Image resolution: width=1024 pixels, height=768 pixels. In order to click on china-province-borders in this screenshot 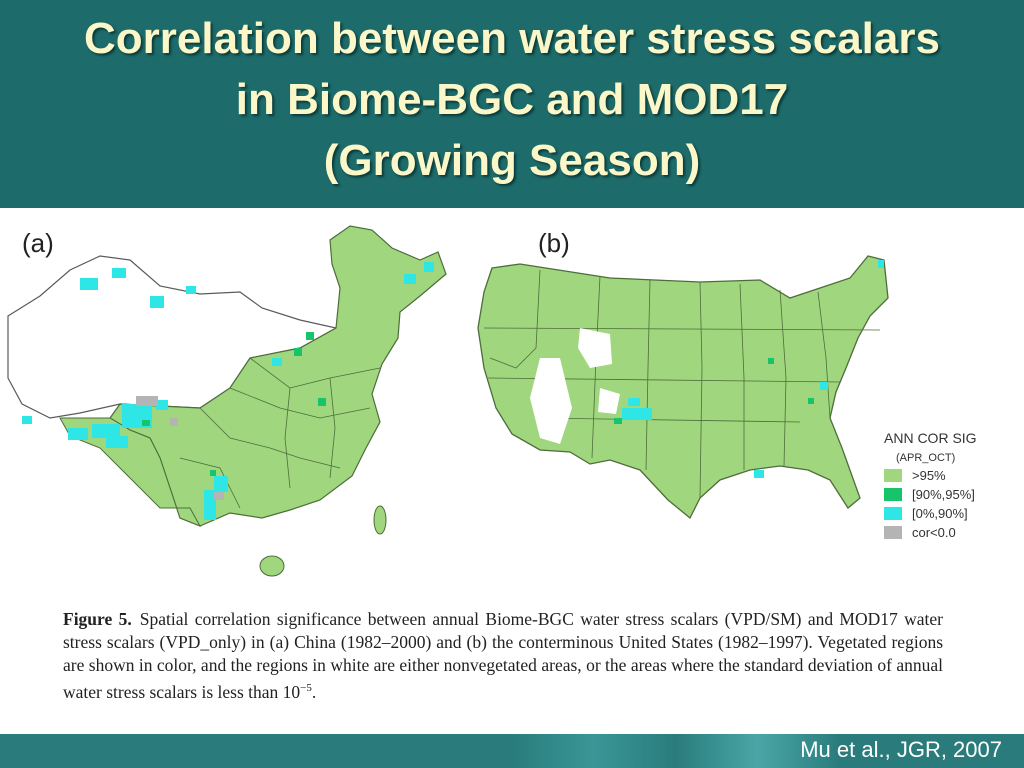, I will do `click(280, 433)`.